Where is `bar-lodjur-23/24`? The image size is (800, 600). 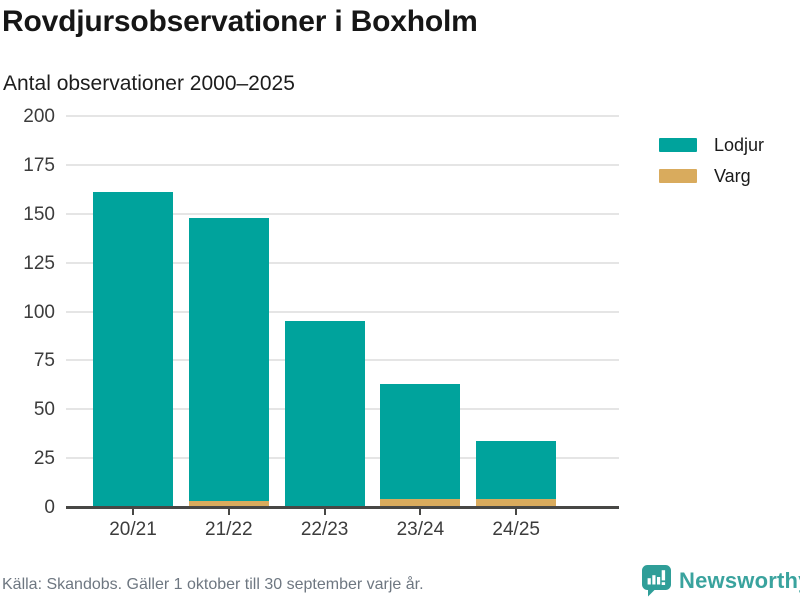
bar-lodjur-23/24 is located at coordinates (420, 441).